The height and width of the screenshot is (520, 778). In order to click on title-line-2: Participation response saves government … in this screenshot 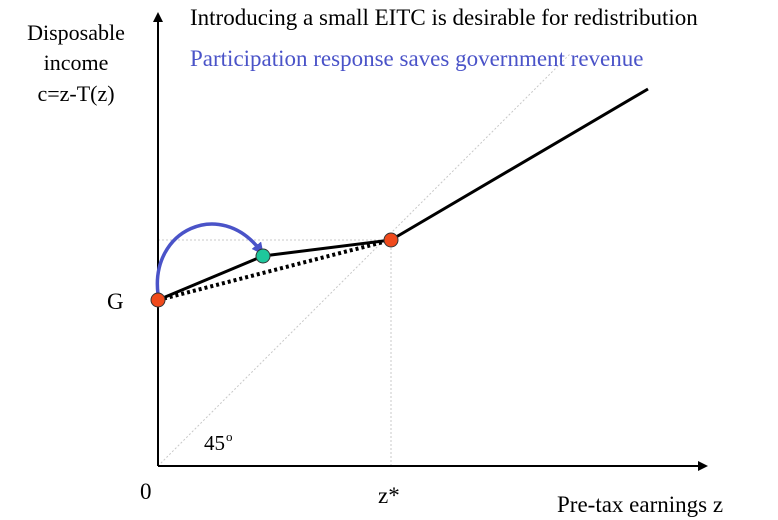, I will do `click(417, 58)`.